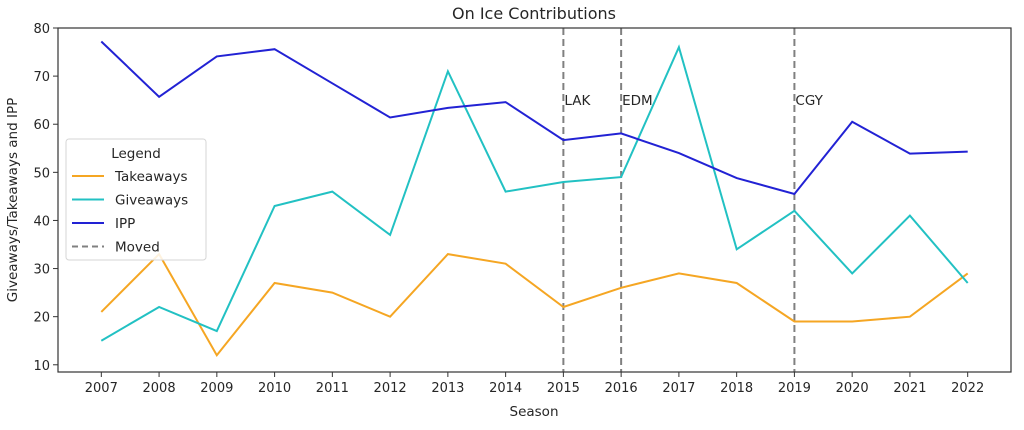 This screenshot has width=1024, height=430. I want to click on chart-title: On Ice Contributions, so click(534, 13).